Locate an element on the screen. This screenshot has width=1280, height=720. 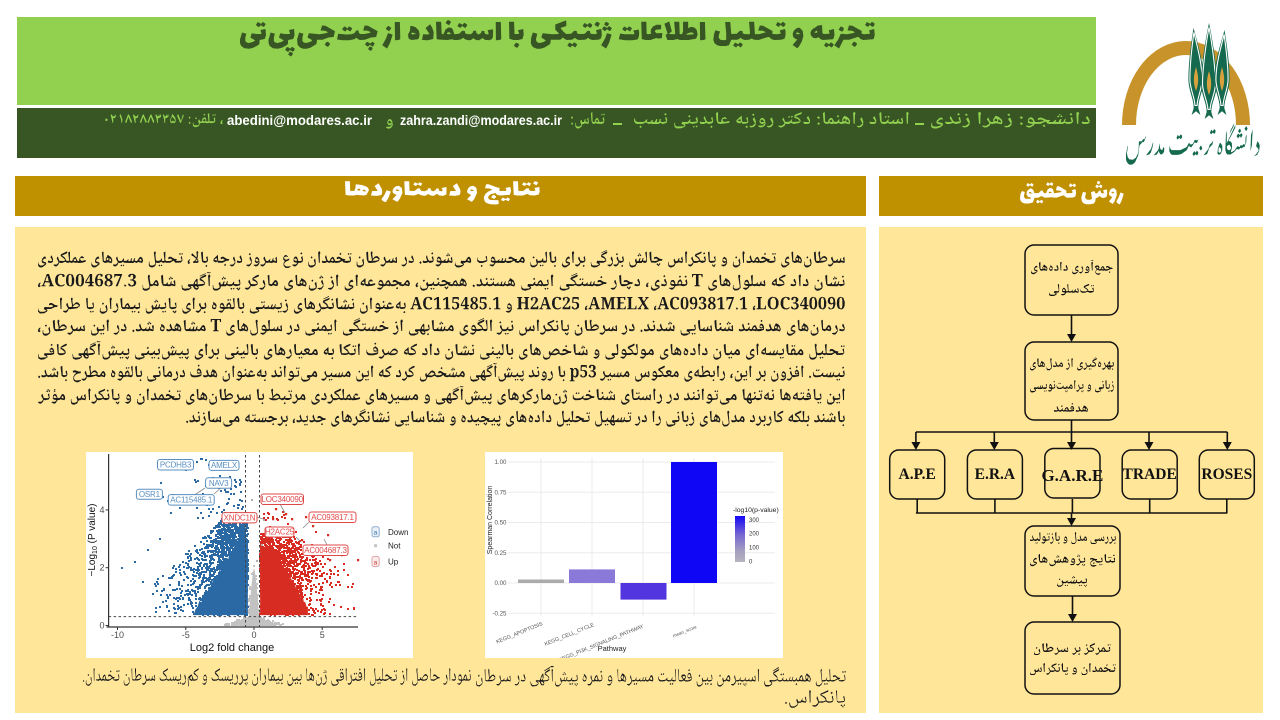
svg-text: XNDC1N is located at coordinates (240, 518).